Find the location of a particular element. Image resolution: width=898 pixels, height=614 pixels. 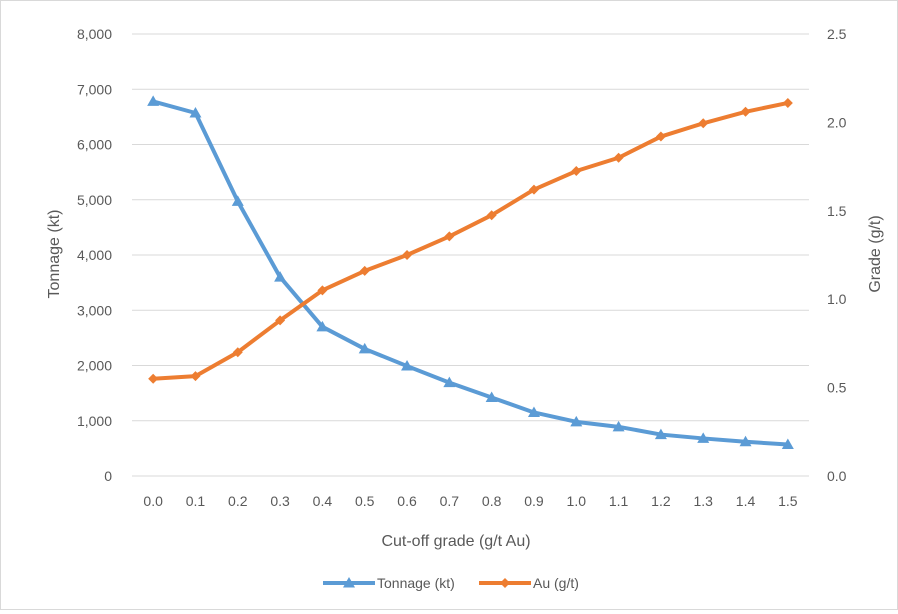

legend-label: Au (g/t) is located at coordinates (556, 583).